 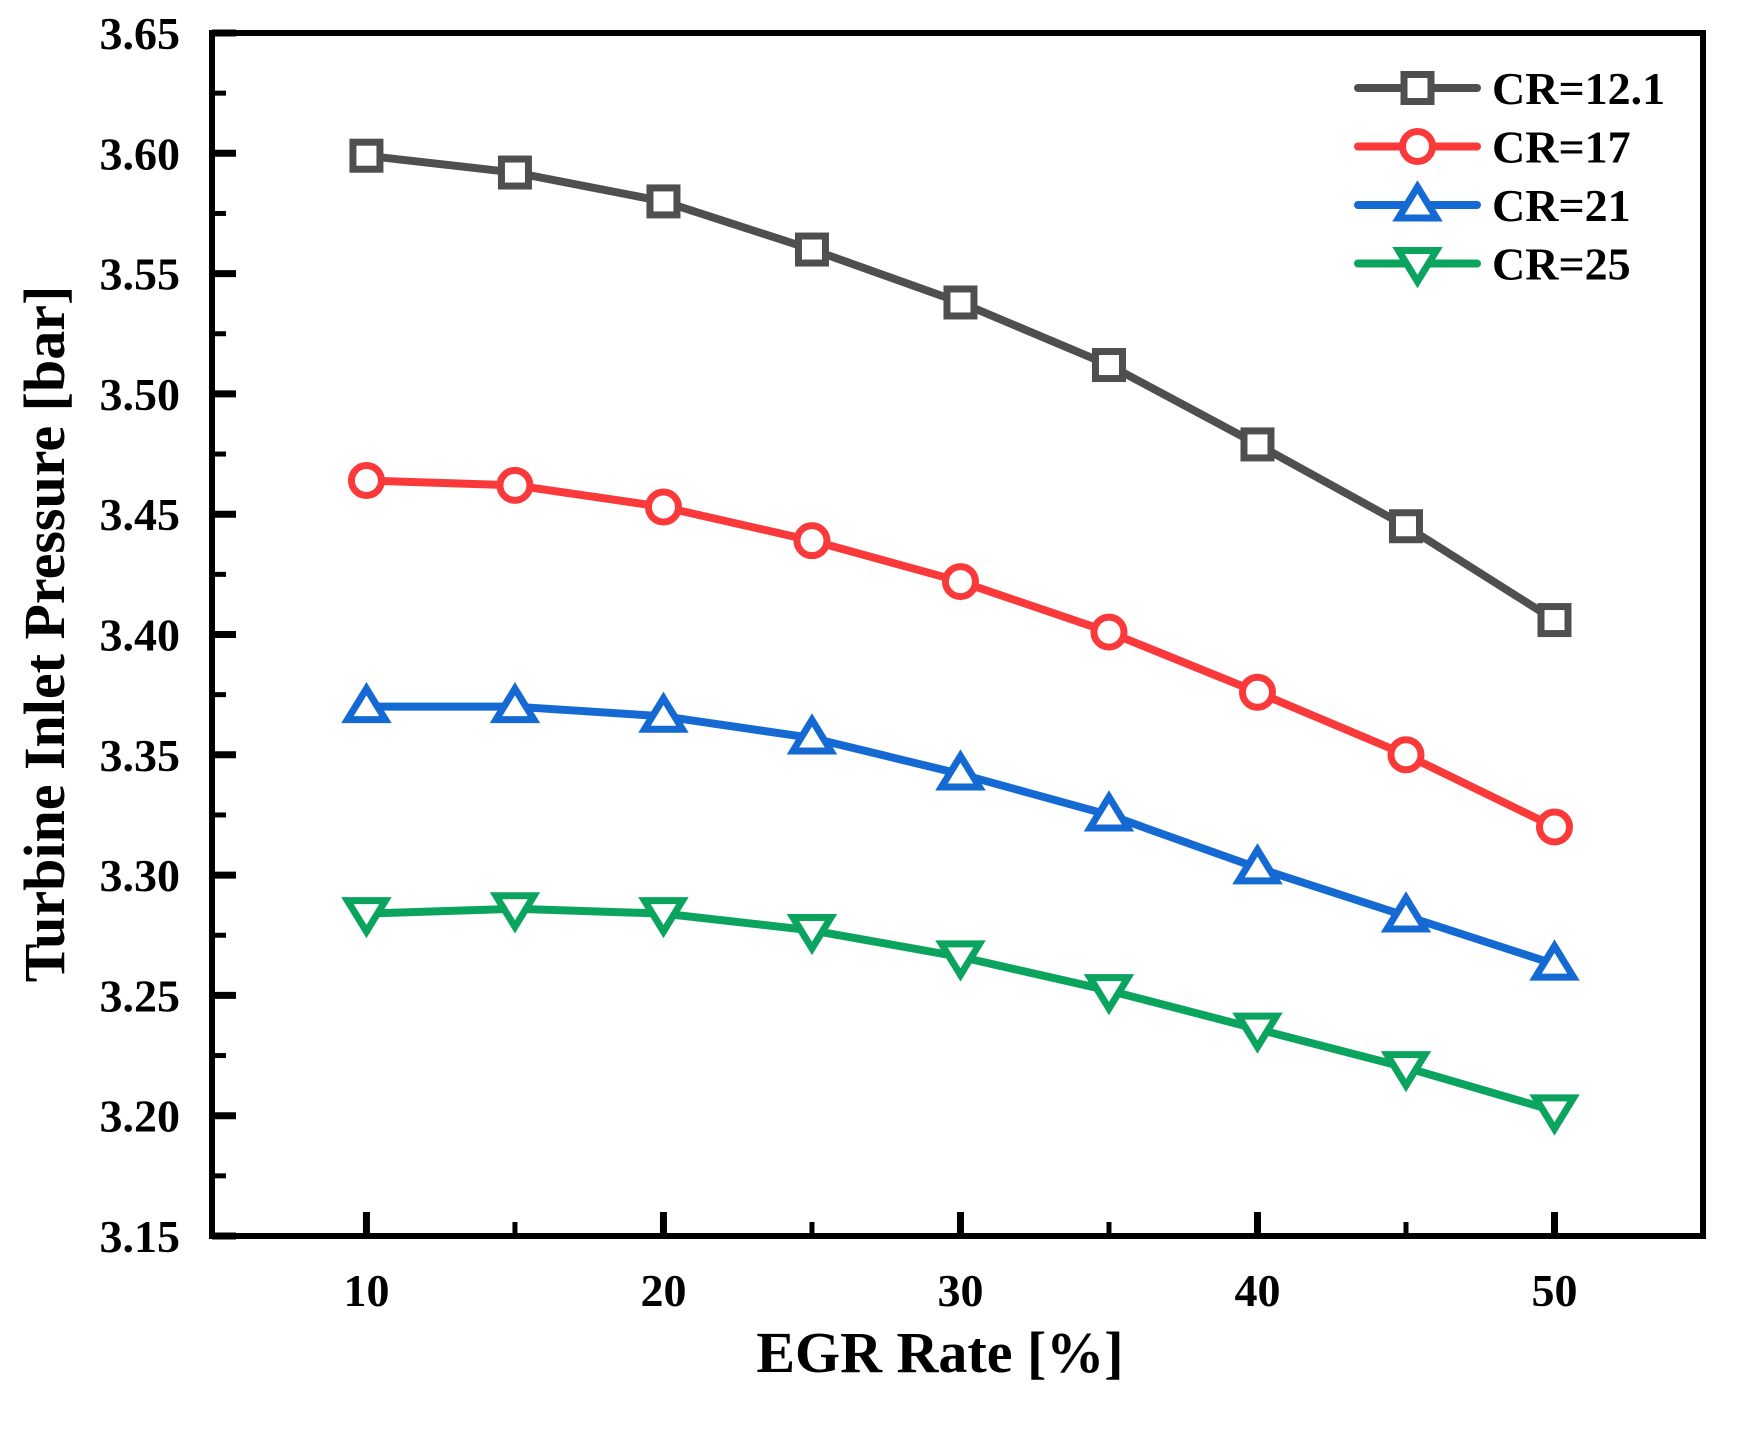 What do you see at coordinates (140, 875) in the screenshot?
I see `y-tick-label: 3.30` at bounding box center [140, 875].